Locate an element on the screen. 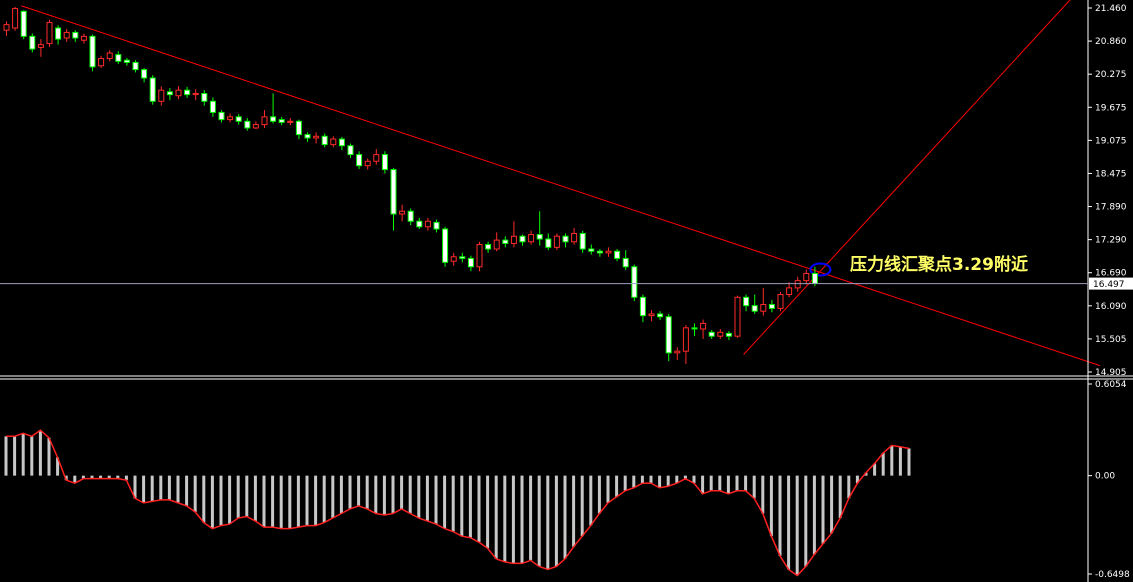 This screenshot has width=1133, height=582. price-tick-label: 21.460 is located at coordinates (1111, 9).